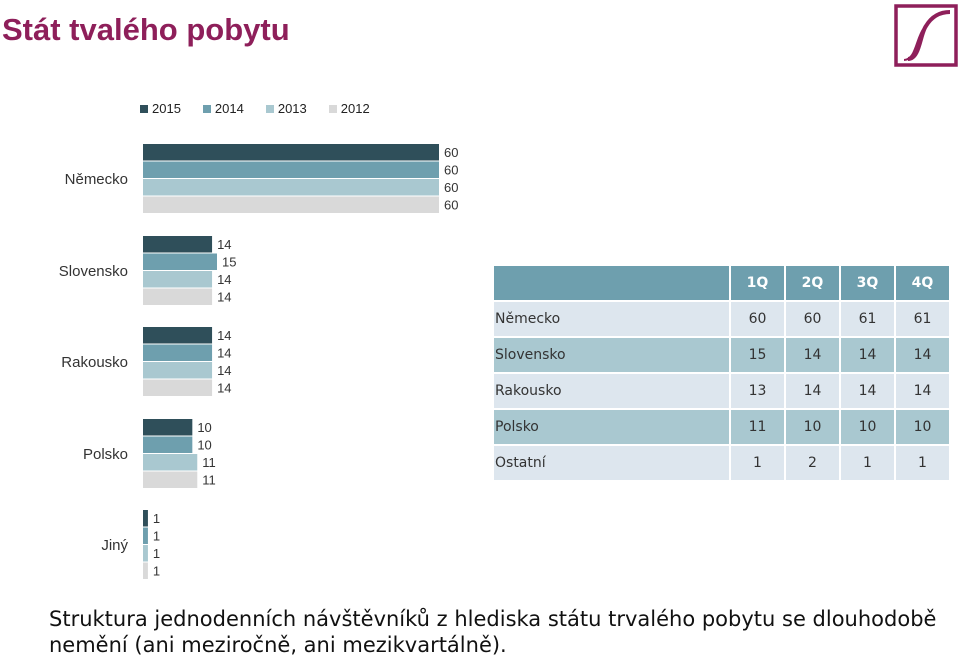 This screenshot has height=658, width=959. I want to click on table-cell: 15, so click(757, 355).